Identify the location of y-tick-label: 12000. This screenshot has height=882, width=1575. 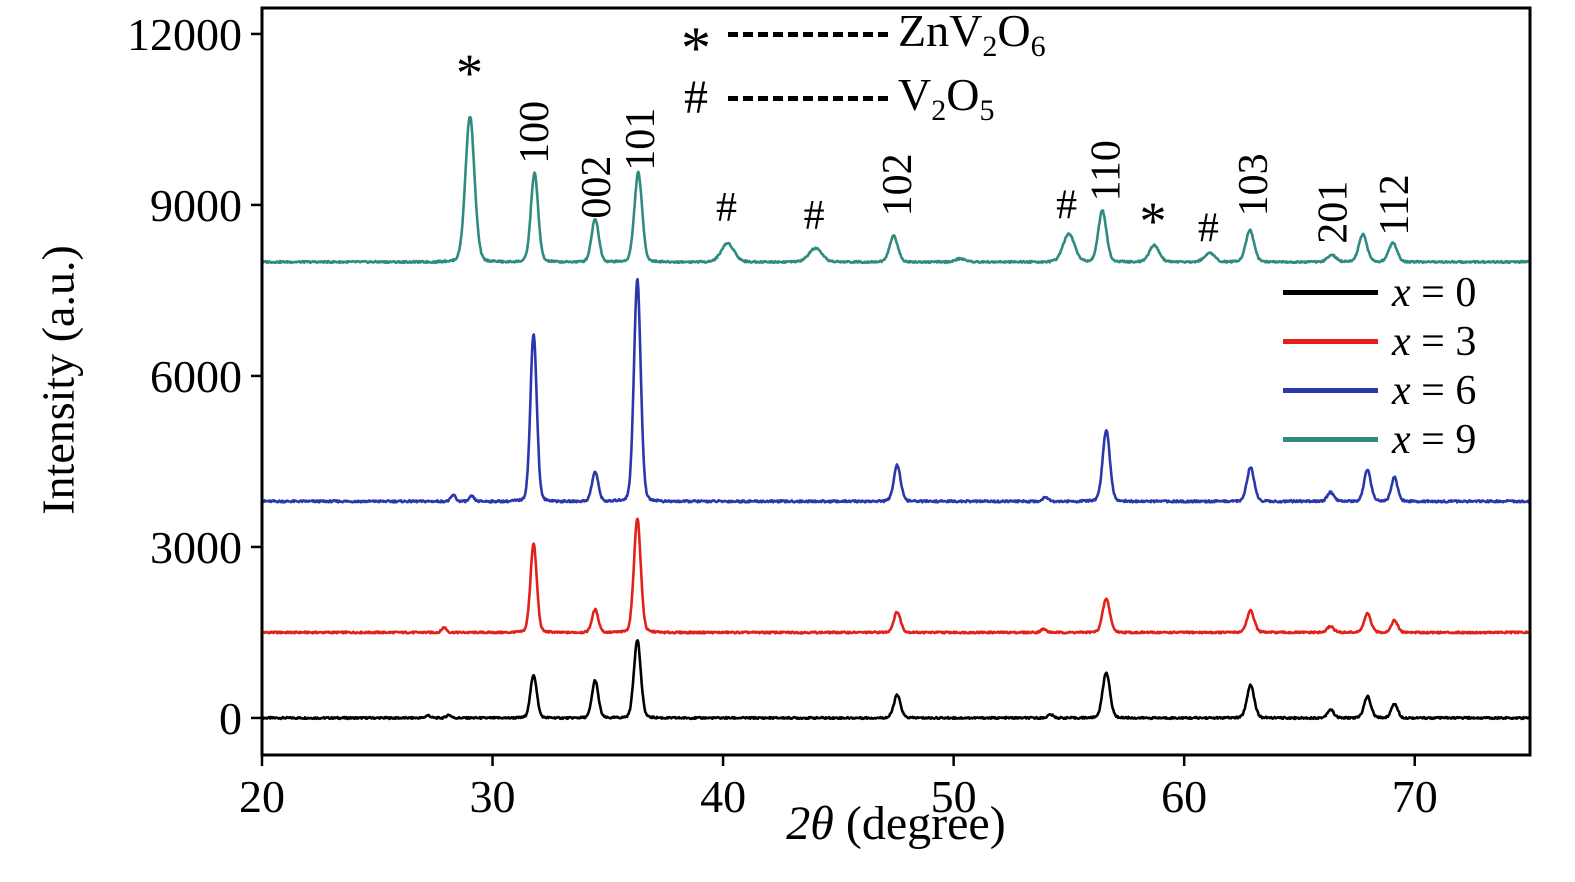
(184, 34).